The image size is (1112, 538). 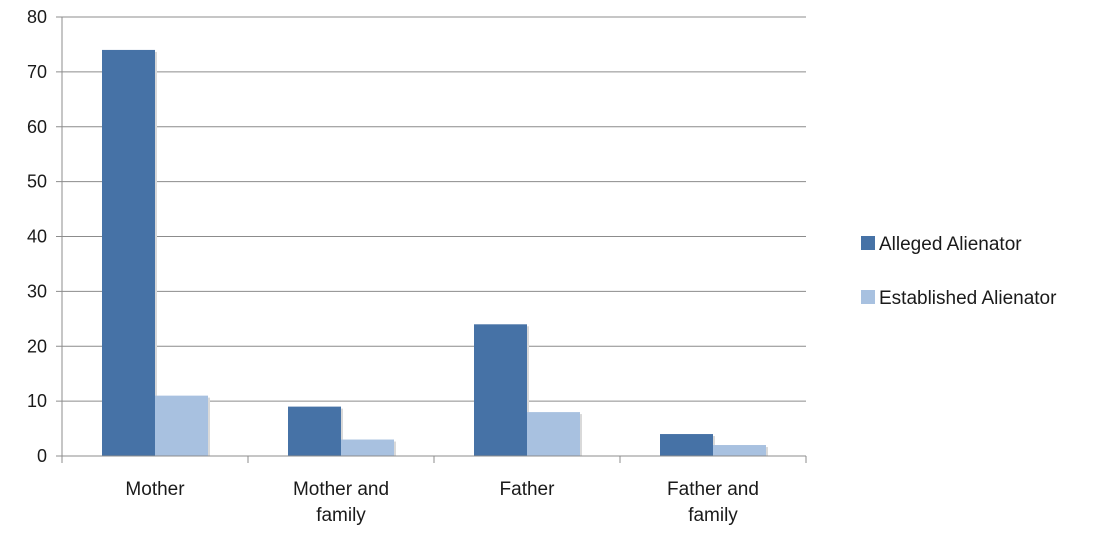 I want to click on x-category-label: Mother and family, so click(x=341, y=502).